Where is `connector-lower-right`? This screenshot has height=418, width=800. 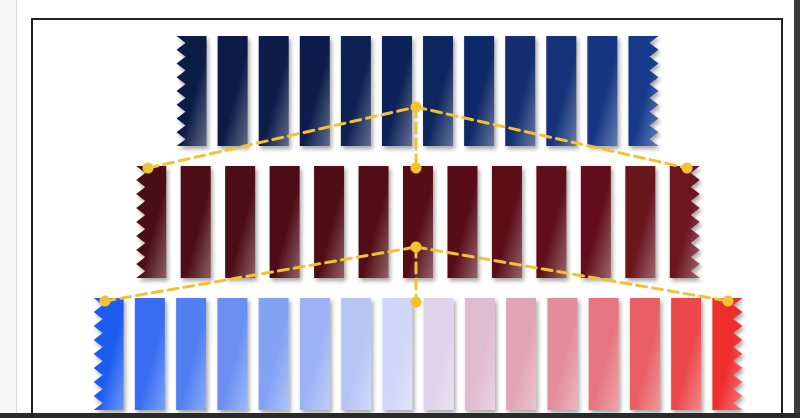
connector-lower-right is located at coordinates (572, 274).